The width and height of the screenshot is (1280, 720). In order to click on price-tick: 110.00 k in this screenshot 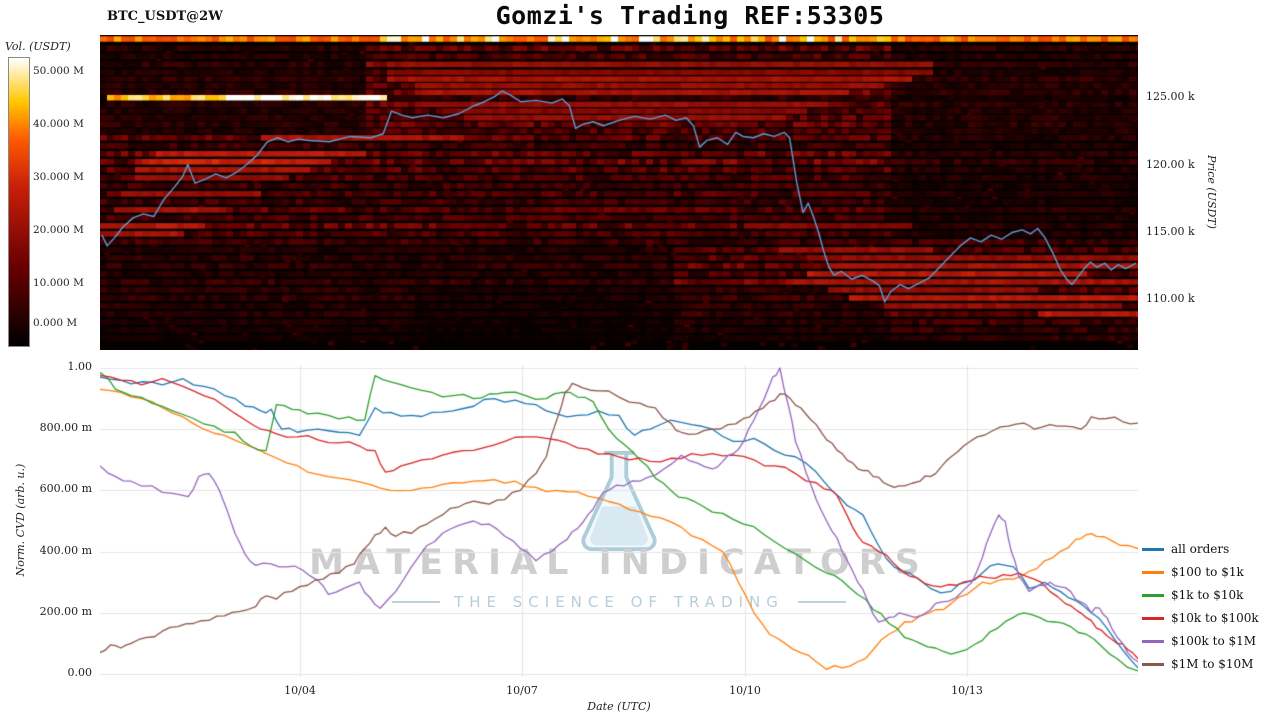, I will do `click(1170, 298)`.